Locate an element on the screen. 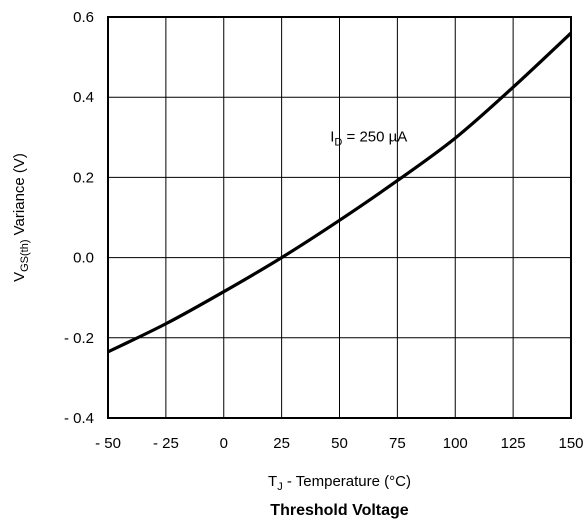 The height and width of the screenshot is (525, 586). y-tick-label-5: 0.6 is located at coordinates (83, 17).